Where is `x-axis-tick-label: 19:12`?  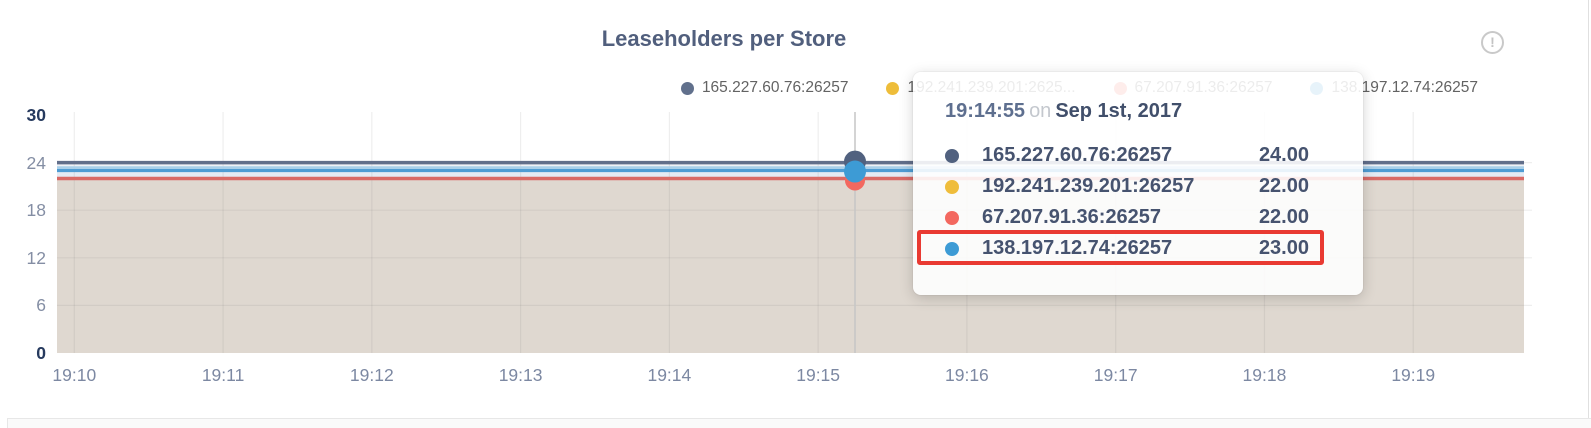 x-axis-tick-label: 19:12 is located at coordinates (371, 375).